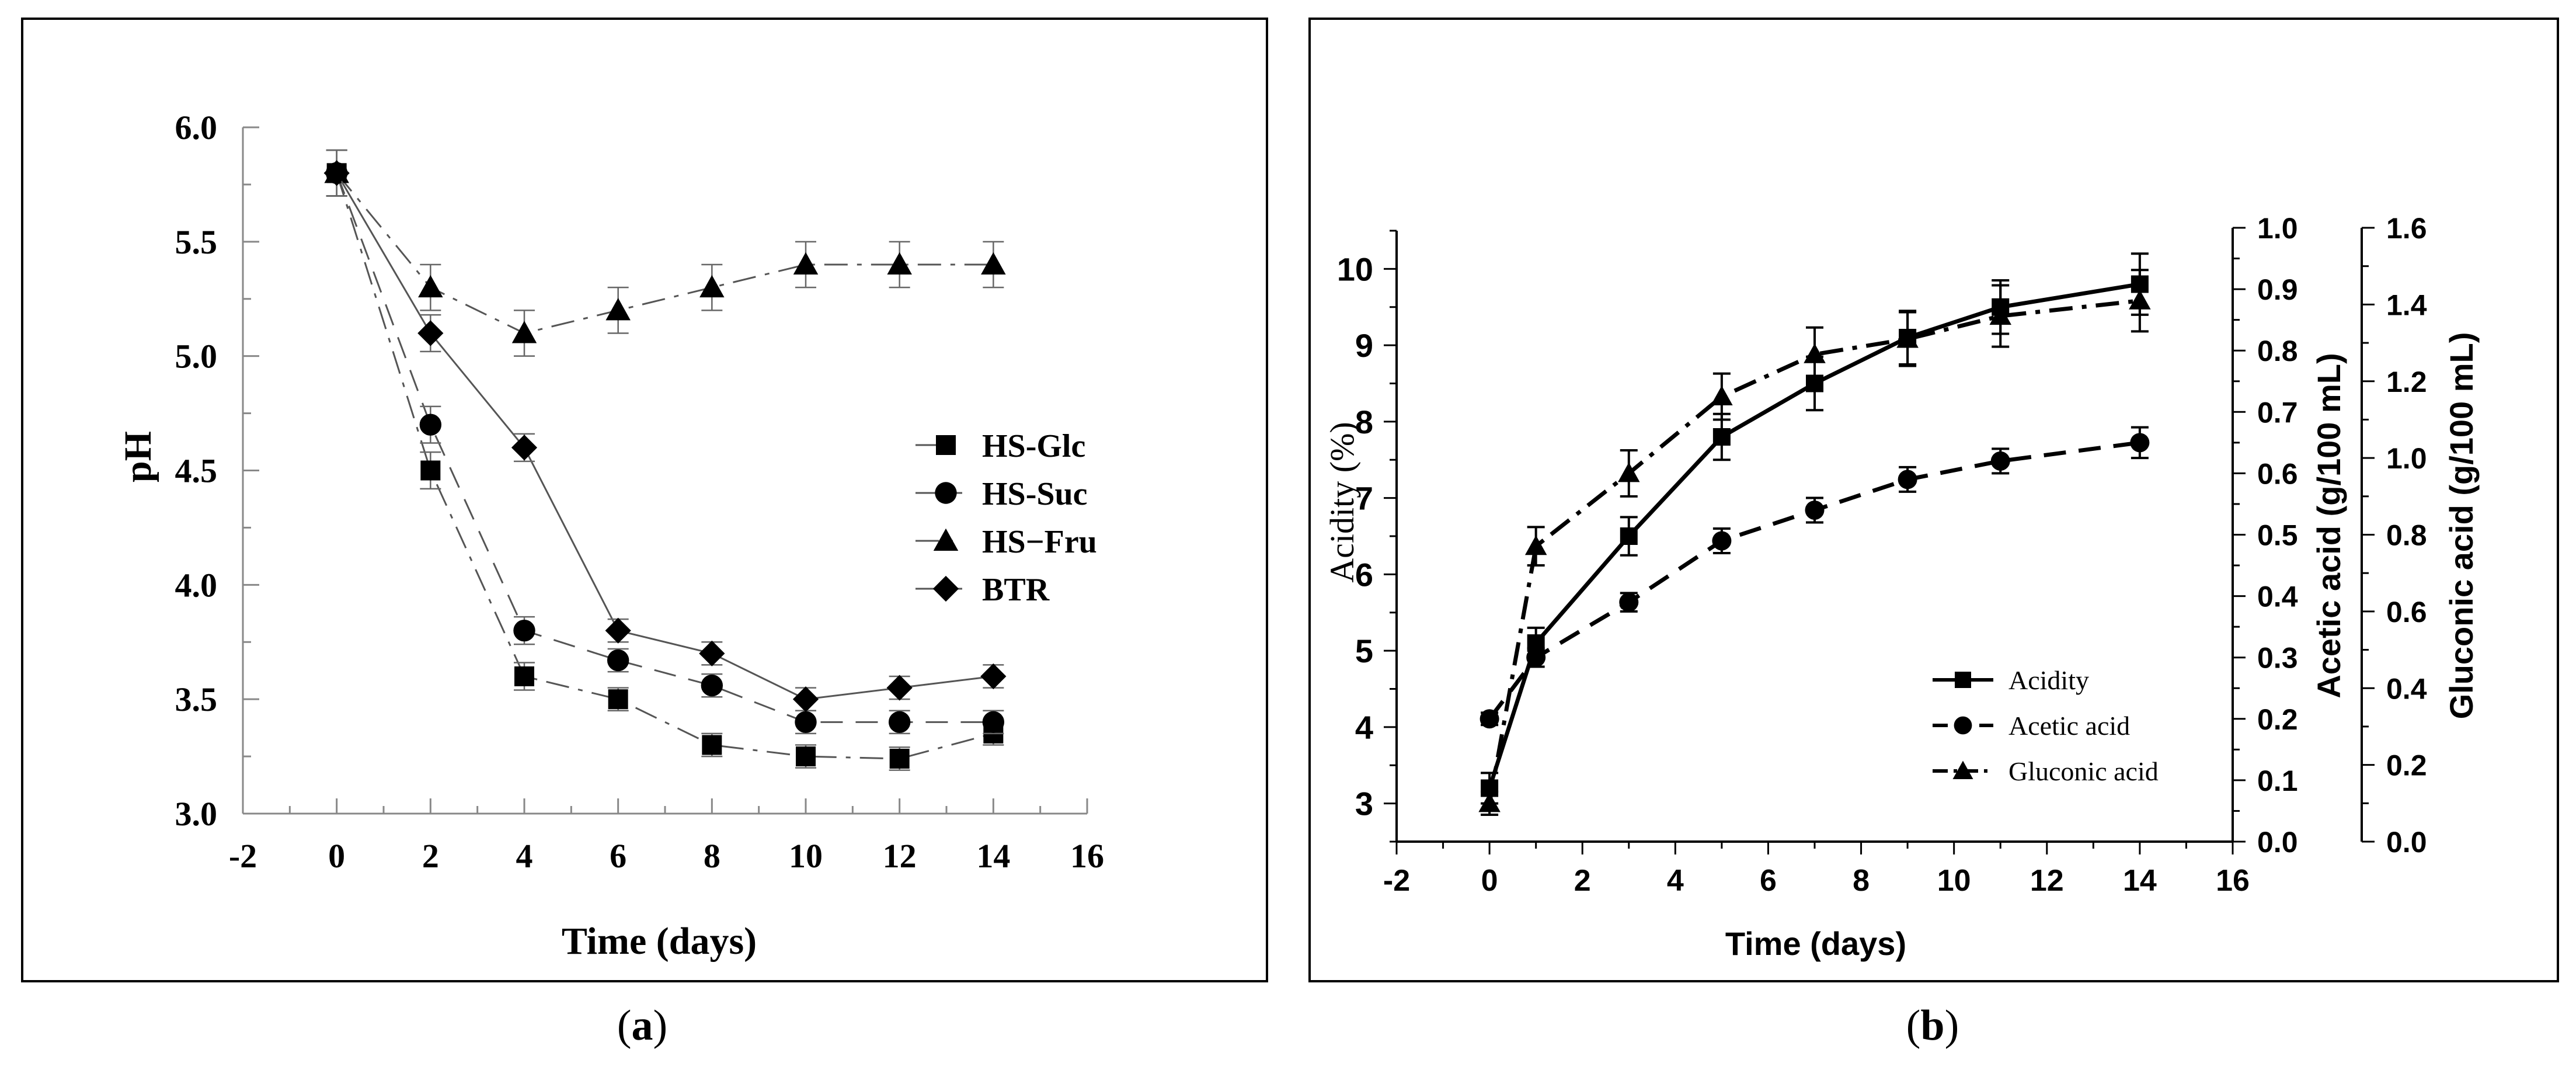  I want to click on y2-tick-label: 1.0, so click(2277, 228).